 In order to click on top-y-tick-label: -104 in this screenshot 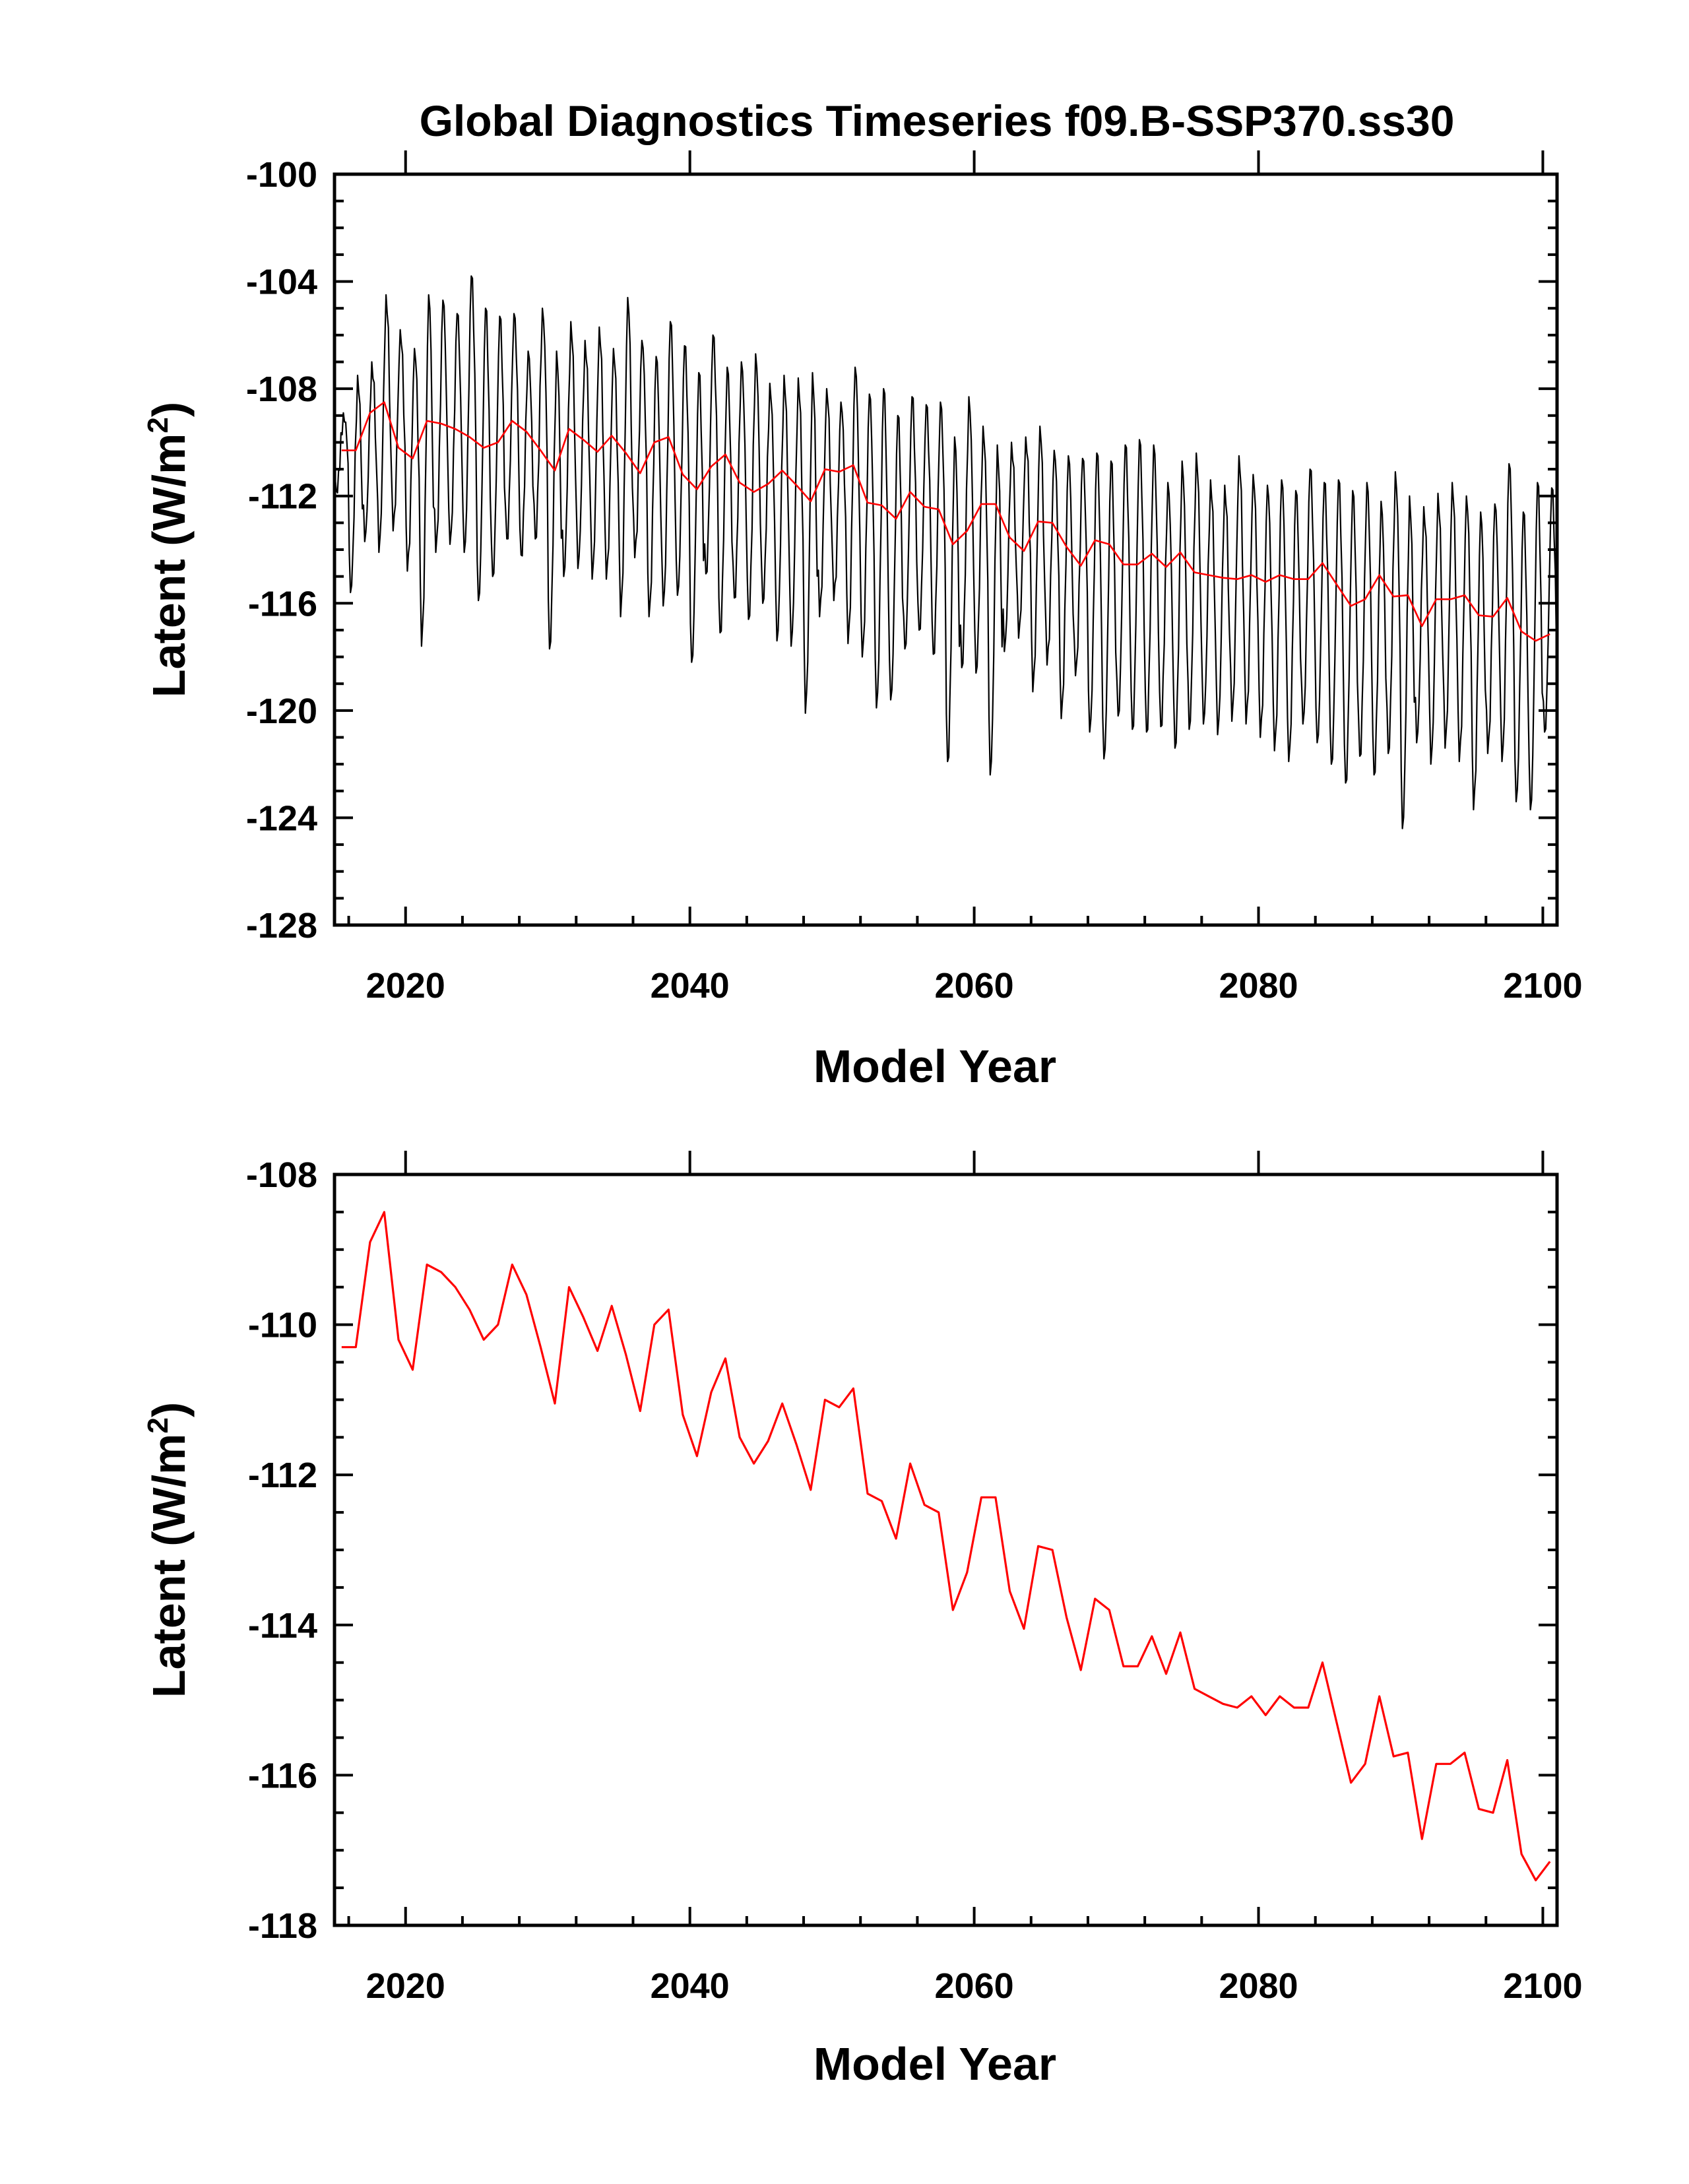, I will do `click(281, 282)`.